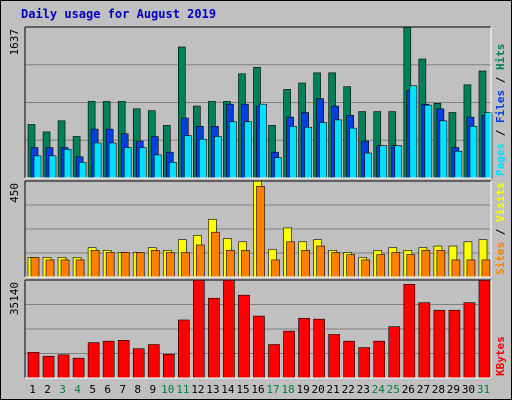  What do you see at coordinates (182, 389) in the screenshot?
I see `x-tick-label: 11` at bounding box center [182, 389].